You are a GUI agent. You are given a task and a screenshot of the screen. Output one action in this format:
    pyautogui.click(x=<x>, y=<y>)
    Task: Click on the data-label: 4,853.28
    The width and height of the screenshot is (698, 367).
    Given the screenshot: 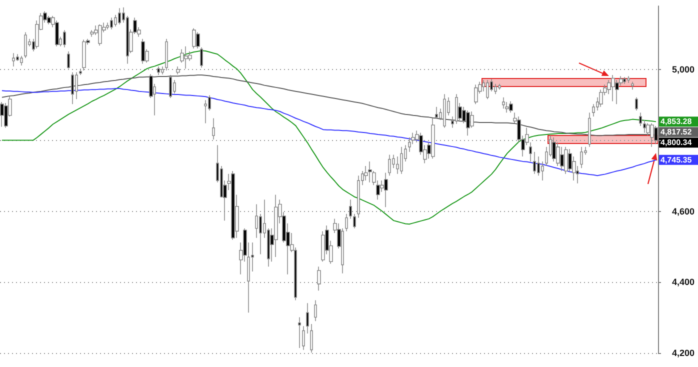 What is the action you would take?
    pyautogui.click(x=676, y=121)
    